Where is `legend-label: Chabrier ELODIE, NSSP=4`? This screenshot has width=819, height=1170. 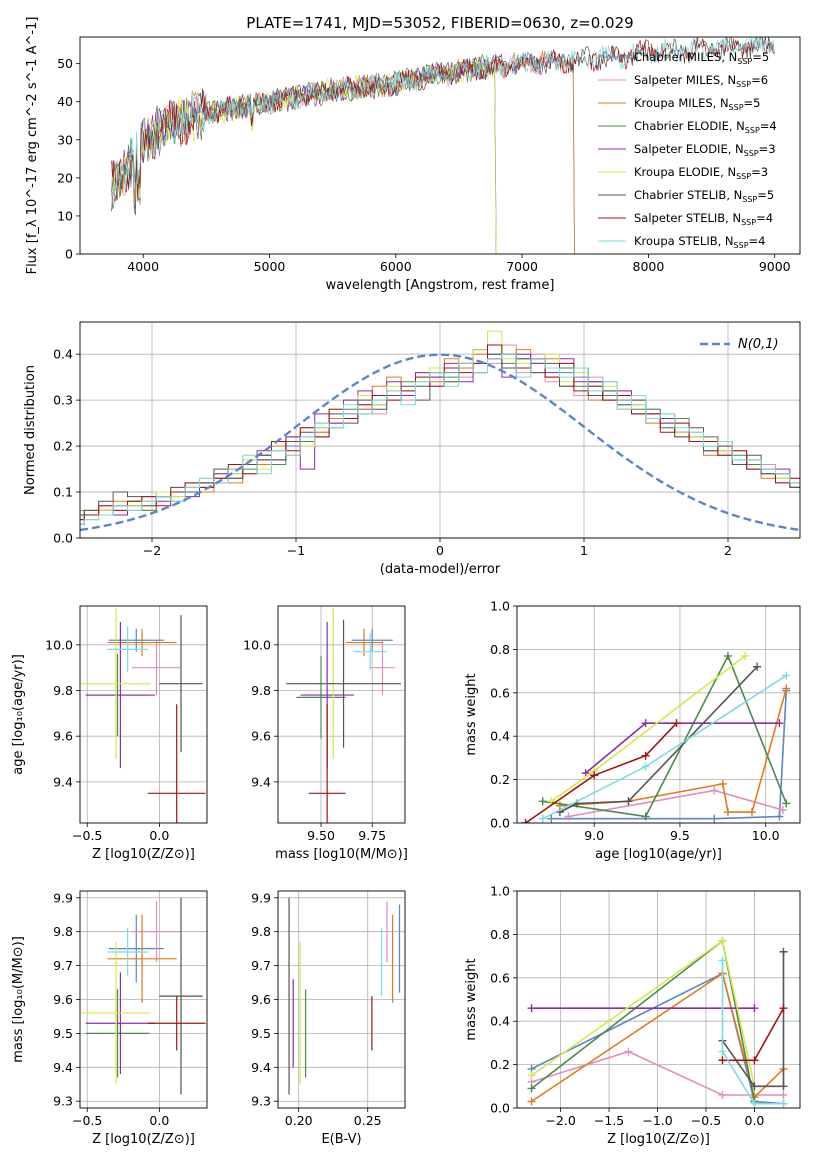
legend-label: Chabrier ELODIE, NSSP=4 is located at coordinates (705, 127).